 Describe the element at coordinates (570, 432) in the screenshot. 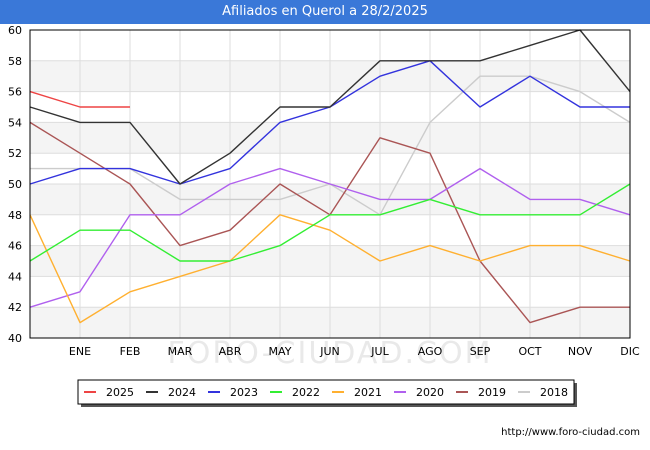

I see `source-url: http://www.foro-ciudad.com` at that location.